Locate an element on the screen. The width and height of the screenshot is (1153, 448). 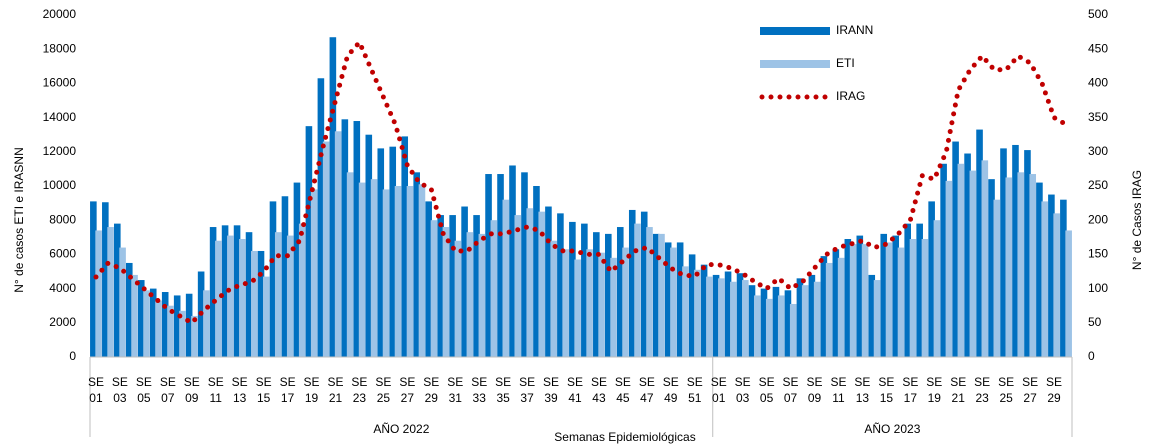
legend-swatch is located at coordinates (795, 31).